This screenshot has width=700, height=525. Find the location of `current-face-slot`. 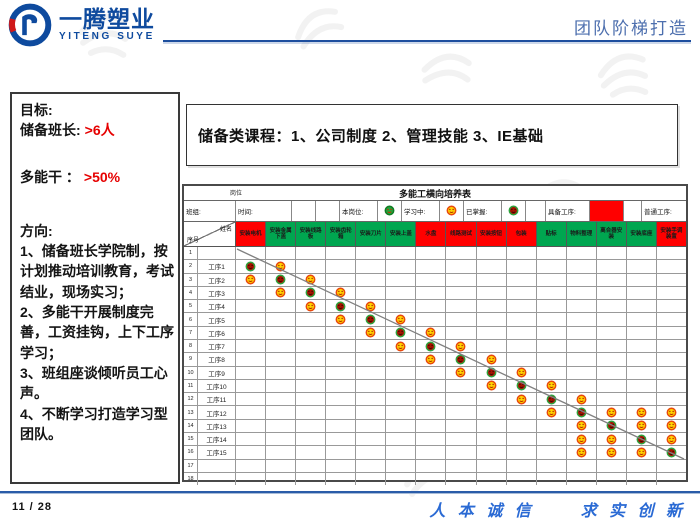

current-face-slot is located at coordinates (389, 211).